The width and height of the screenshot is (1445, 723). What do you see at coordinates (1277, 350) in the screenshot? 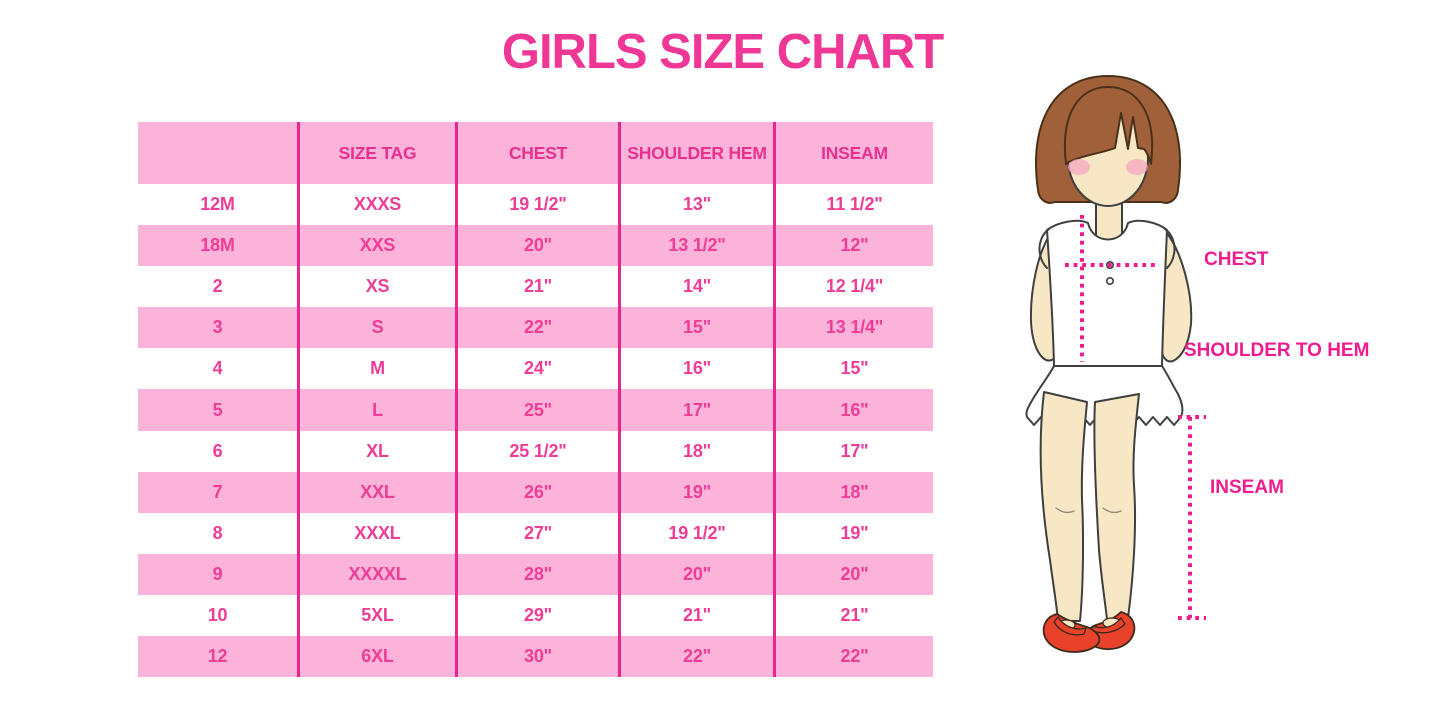
I see `shoulder-to-hem-label: SHOULDER TO HEM` at bounding box center [1277, 350].